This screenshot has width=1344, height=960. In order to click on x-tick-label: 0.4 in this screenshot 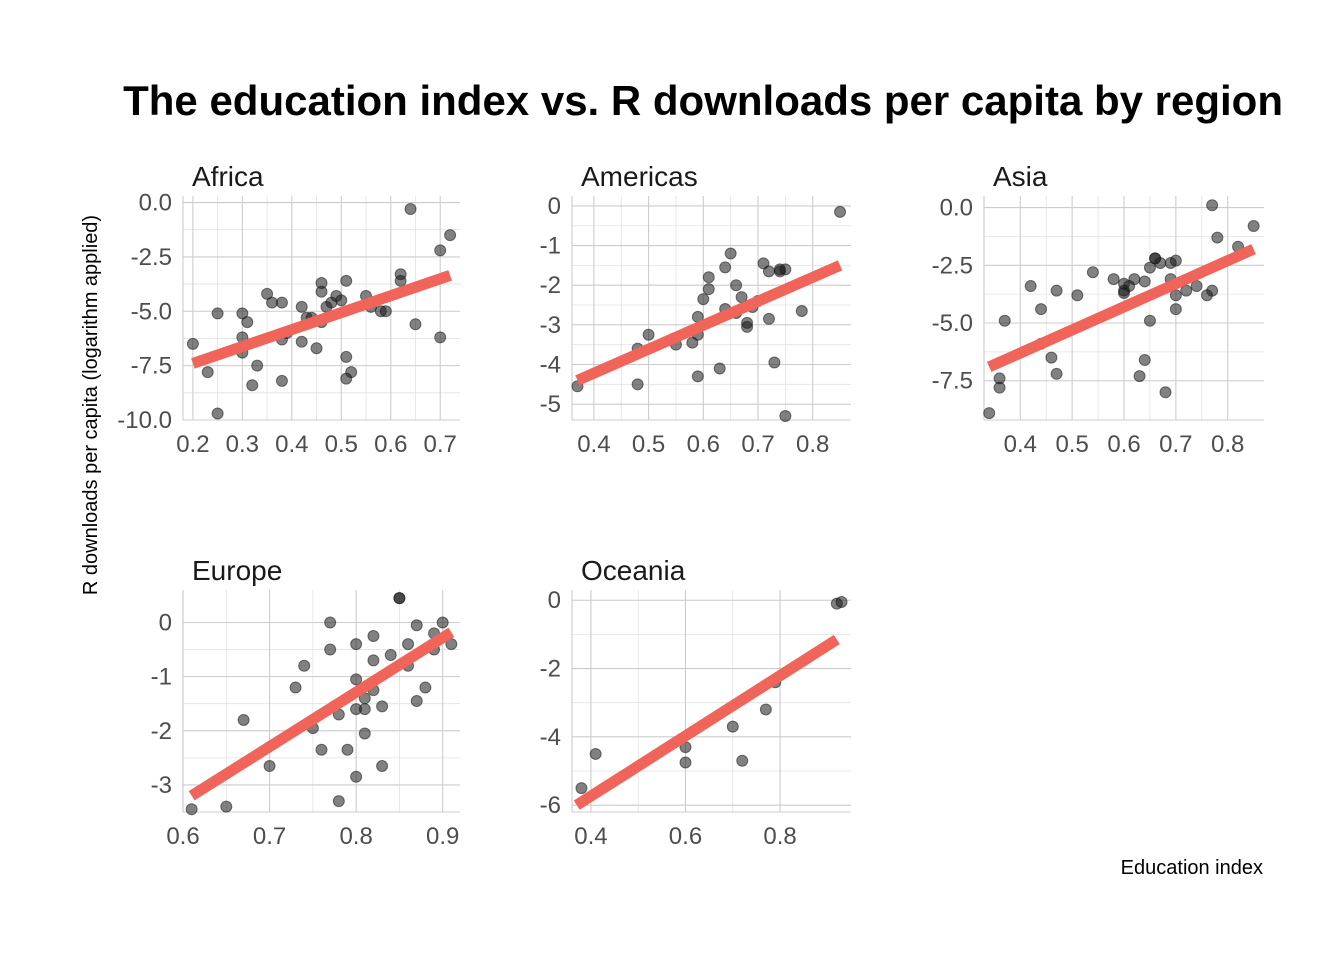, I will do `click(593, 444)`.